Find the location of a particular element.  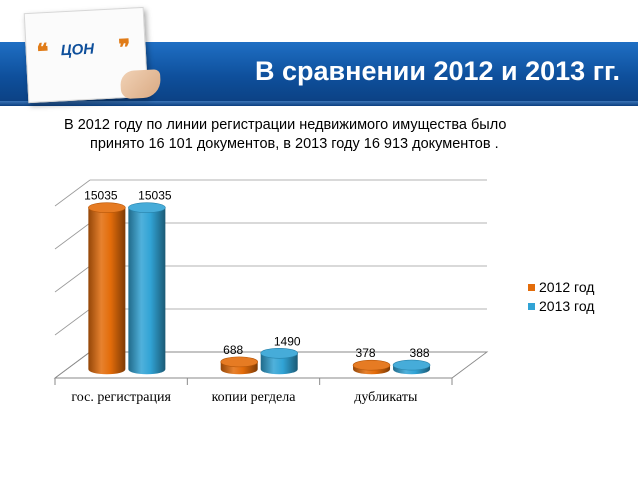

category-label: гос. регистрация is located at coordinates (121, 397).